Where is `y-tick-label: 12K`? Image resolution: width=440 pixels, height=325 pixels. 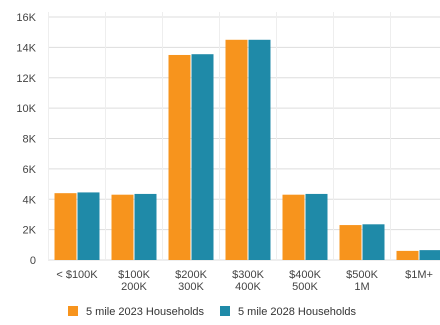
y-tick-label: 12K is located at coordinates (26, 79).